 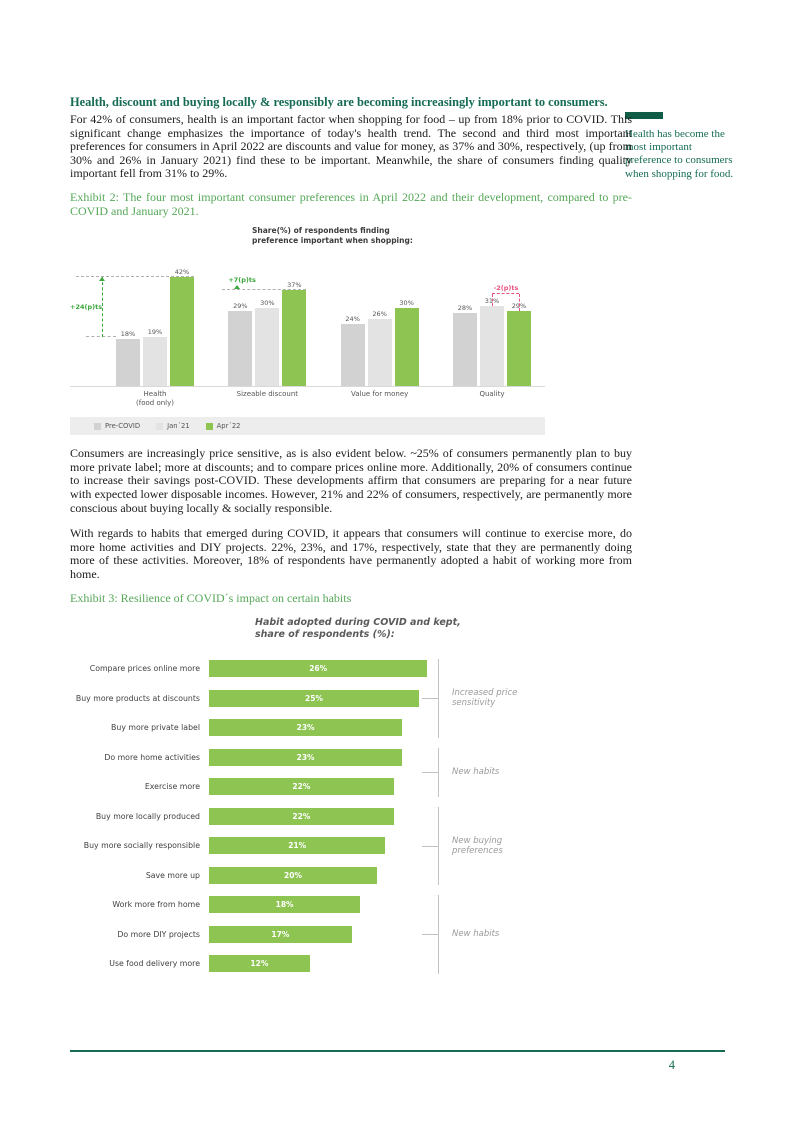 What do you see at coordinates (318, 669) in the screenshot?
I see `exhibit3-bar: 26%` at bounding box center [318, 669].